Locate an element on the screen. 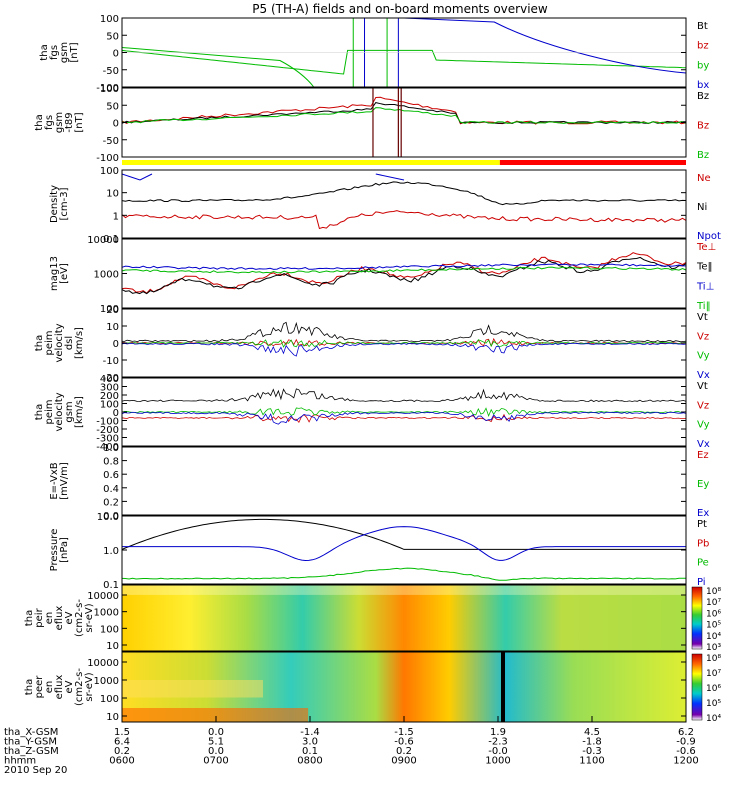 The image size is (750, 800). x-row-label: tha_Y-GSM is located at coordinates (30, 742).